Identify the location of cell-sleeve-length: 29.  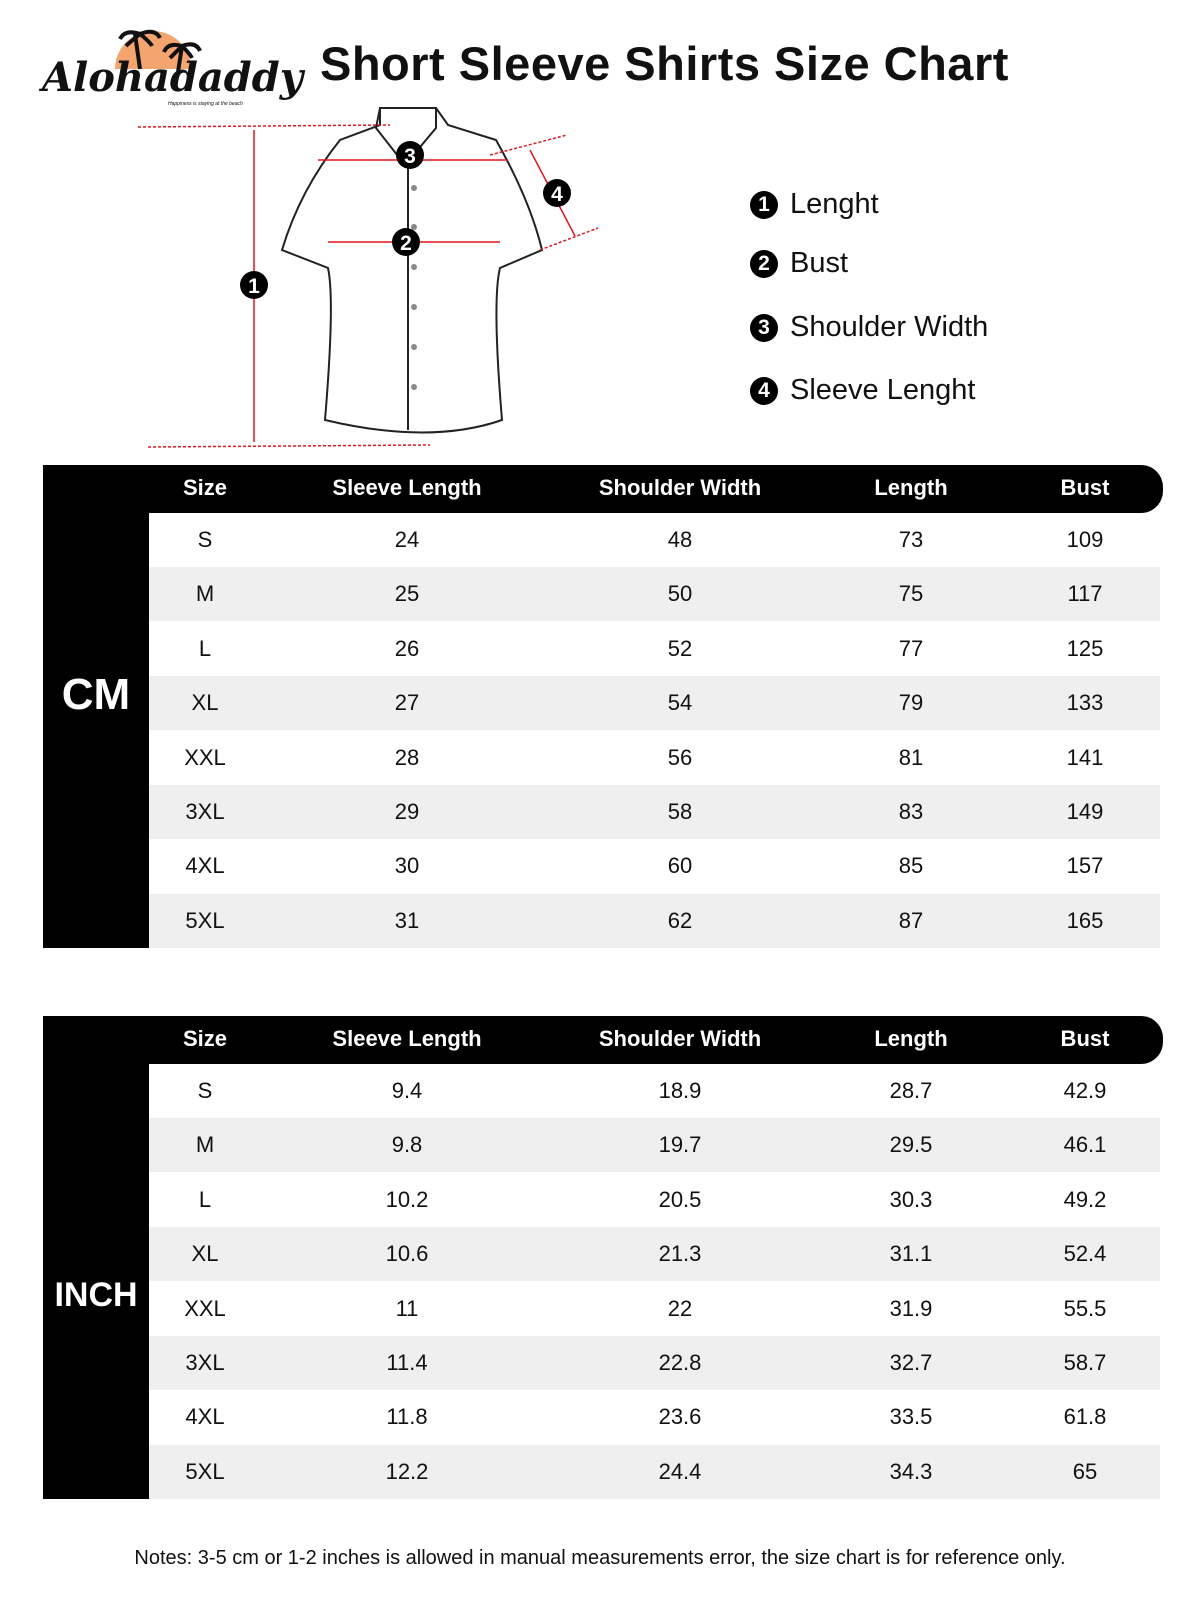
(407, 811).